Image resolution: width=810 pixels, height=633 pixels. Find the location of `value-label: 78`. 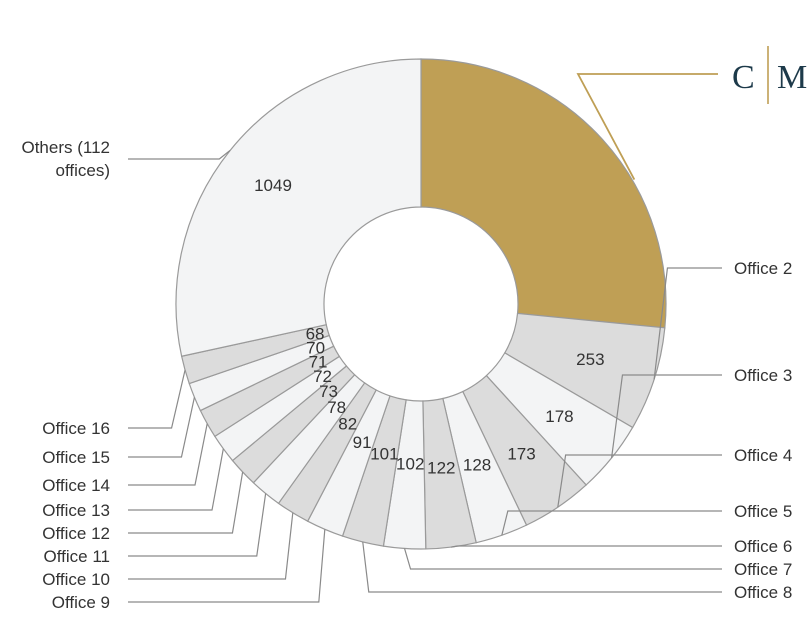

value-label: 78 is located at coordinates (336, 407).